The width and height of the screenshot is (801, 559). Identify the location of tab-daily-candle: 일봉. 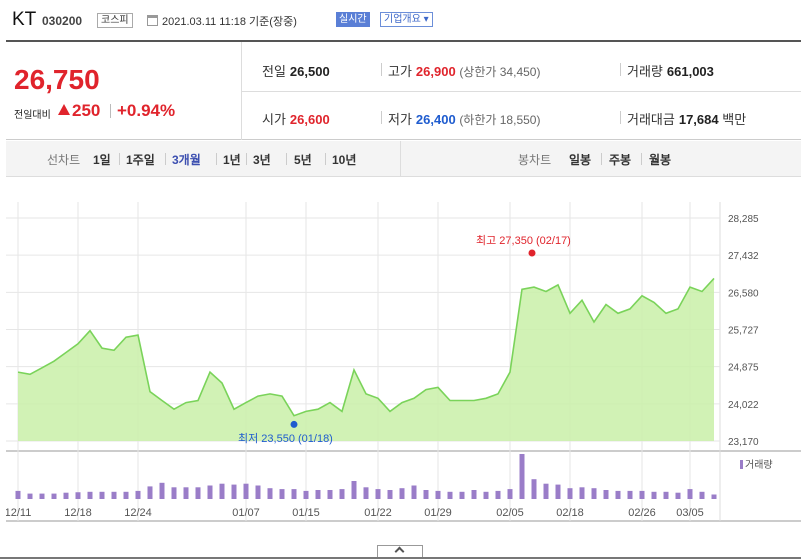
(580, 160).